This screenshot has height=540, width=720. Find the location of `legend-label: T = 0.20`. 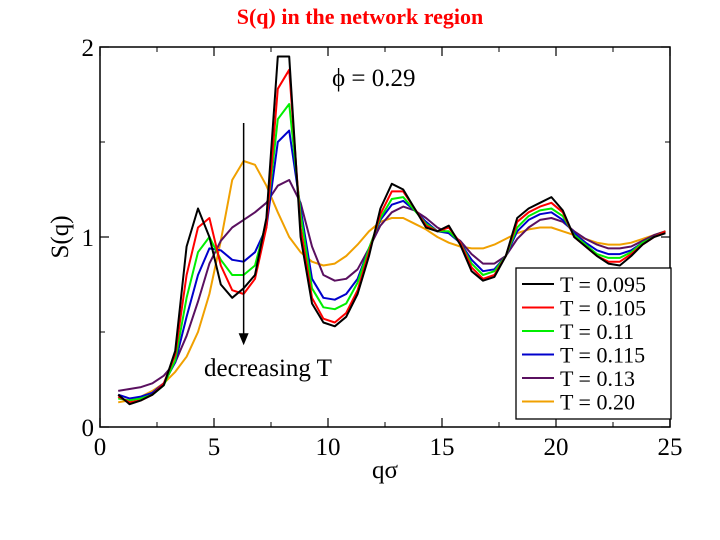

legend-label: T = 0.20 is located at coordinates (597, 402).